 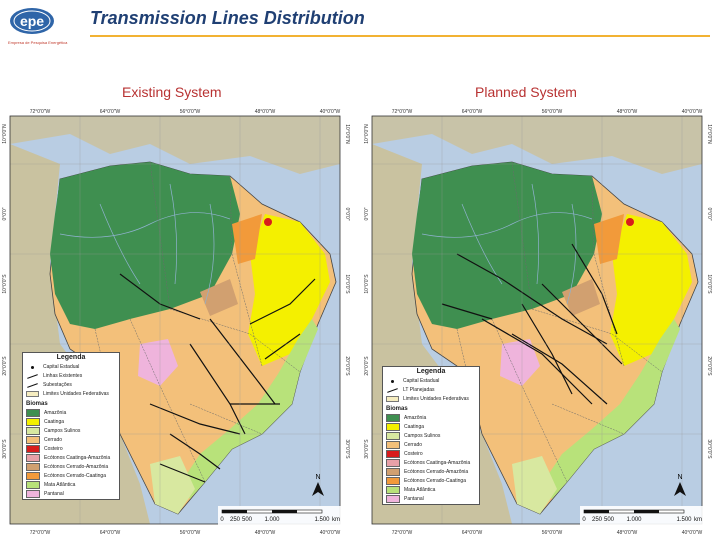 What do you see at coordinates (72, 413) in the screenshot?
I see `biome-legend-item: Amazônia` at bounding box center [72, 413].